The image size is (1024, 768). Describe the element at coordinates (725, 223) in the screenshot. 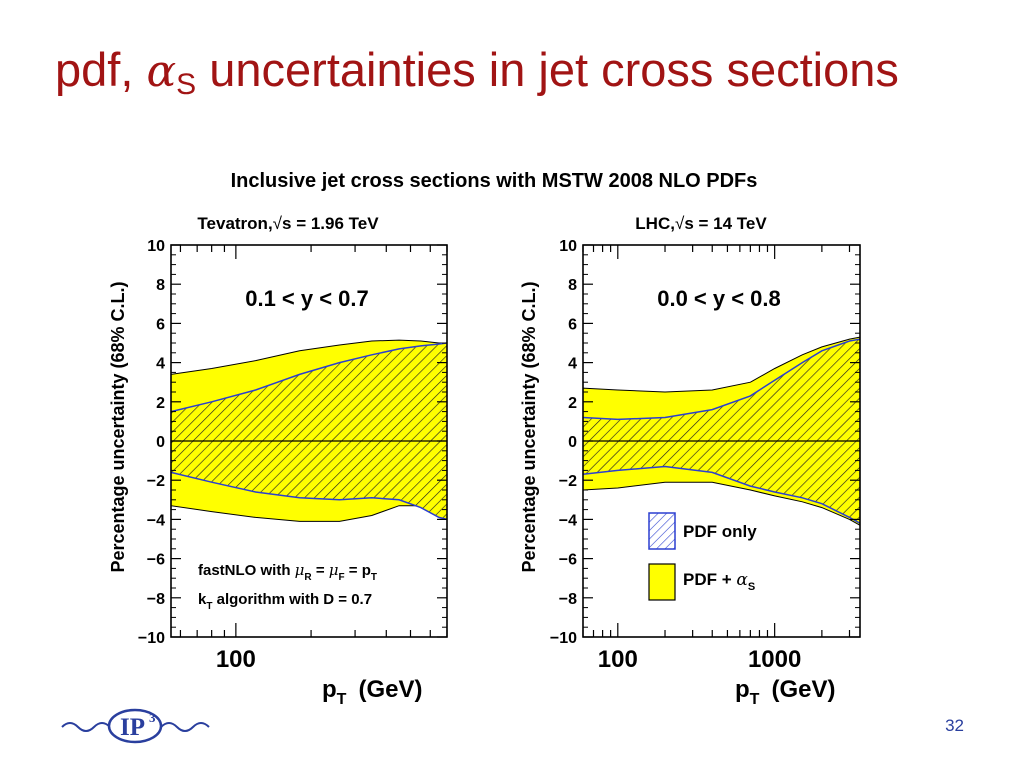

I see `right-header-energy: s = 14 TeV` at that location.